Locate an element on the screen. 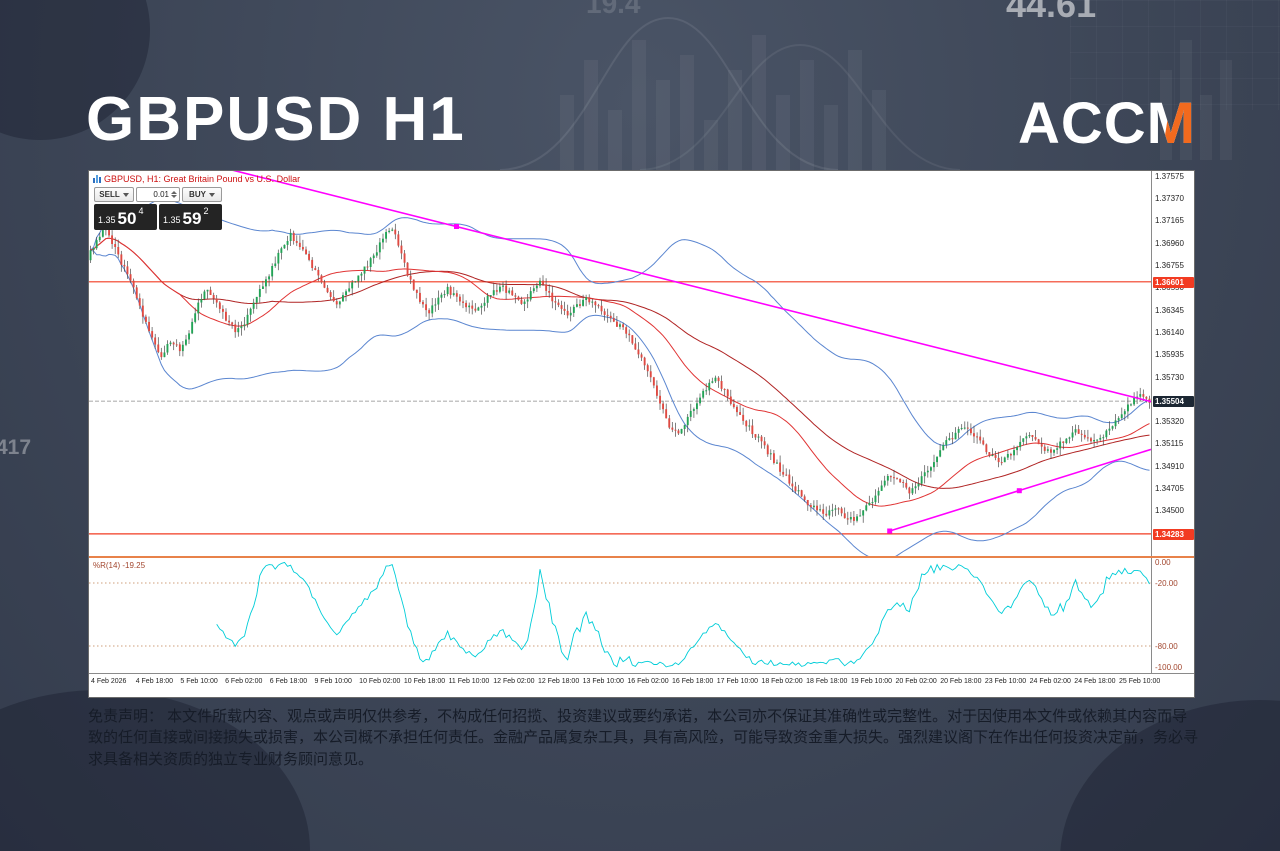 The width and height of the screenshot is (1280, 851). time-tick-label: 25 Feb 10:00 is located at coordinates (1140, 681).